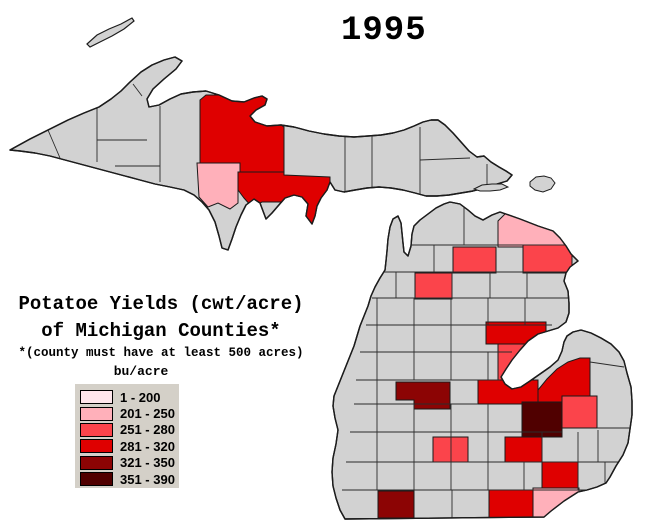  What do you see at coordinates (542, 184) in the screenshot?
I see `drummond-island` at bounding box center [542, 184].